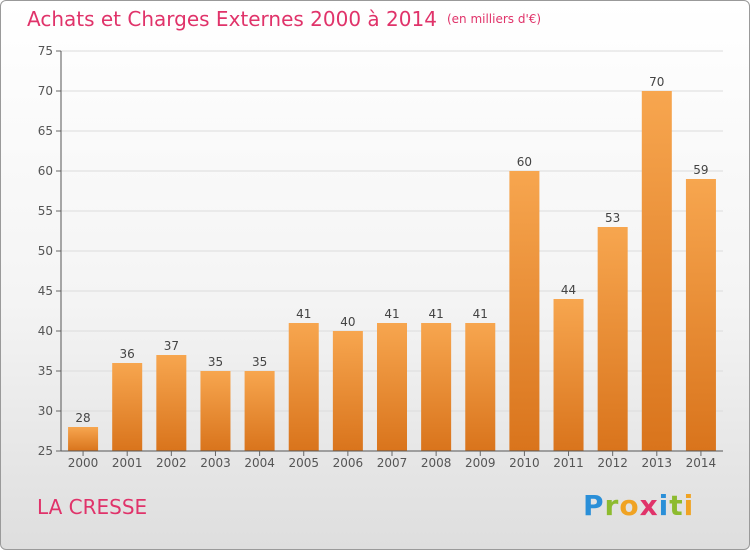 The height and width of the screenshot is (550, 750). What do you see at coordinates (259, 411) in the screenshot?
I see `bar-2004` at bounding box center [259, 411].